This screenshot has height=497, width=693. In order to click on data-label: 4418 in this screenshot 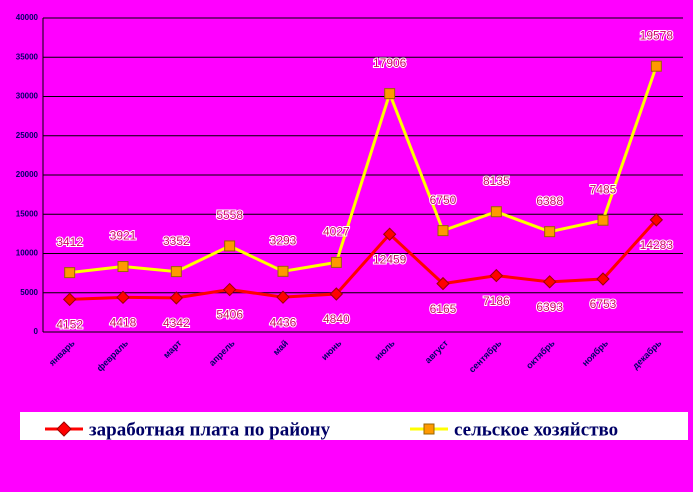, I will do `click(123, 322)`.